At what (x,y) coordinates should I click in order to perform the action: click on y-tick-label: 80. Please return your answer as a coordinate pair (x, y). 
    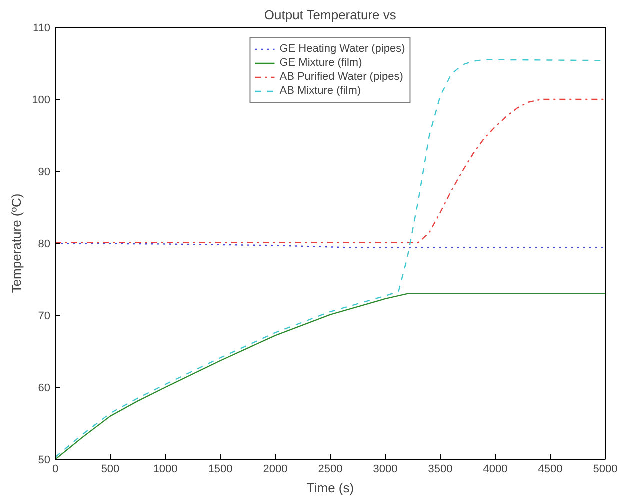
    Looking at the image, I should click on (44, 244).